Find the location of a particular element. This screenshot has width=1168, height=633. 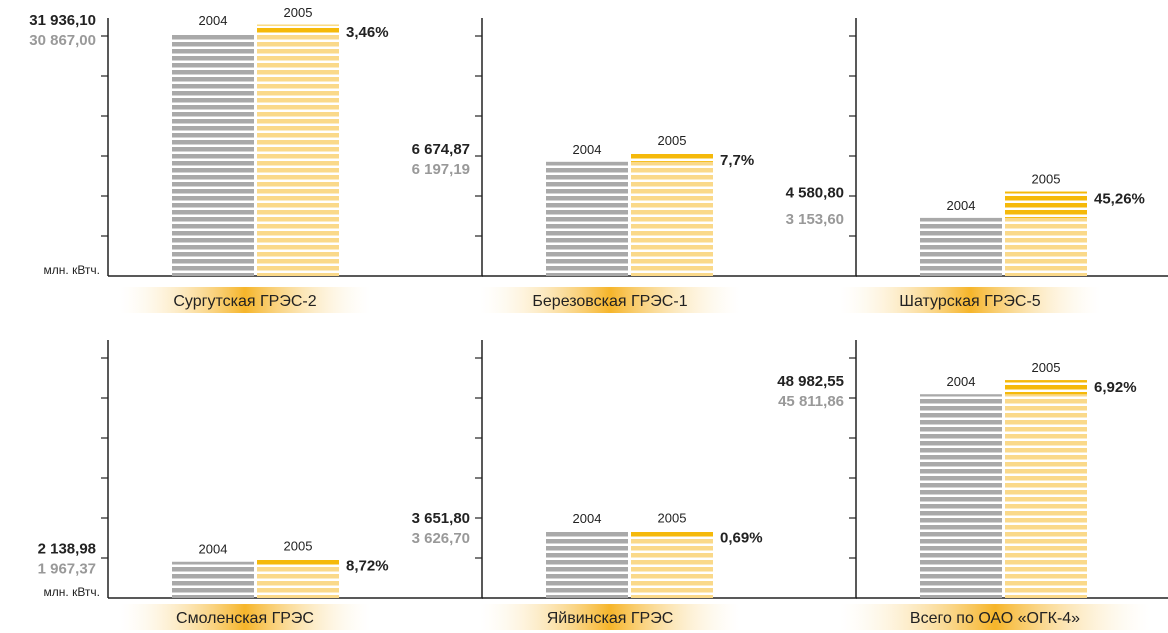

growth-percent: 0,69% is located at coordinates (741, 538).